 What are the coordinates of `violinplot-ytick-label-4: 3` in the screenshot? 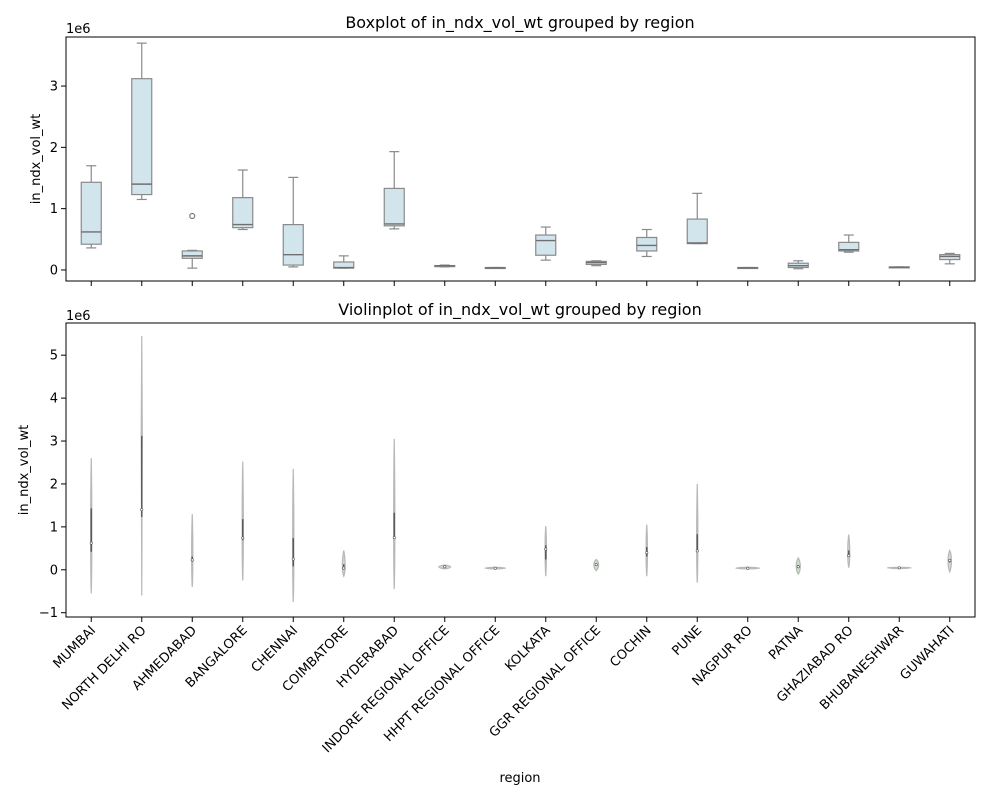 It's located at (54, 442).